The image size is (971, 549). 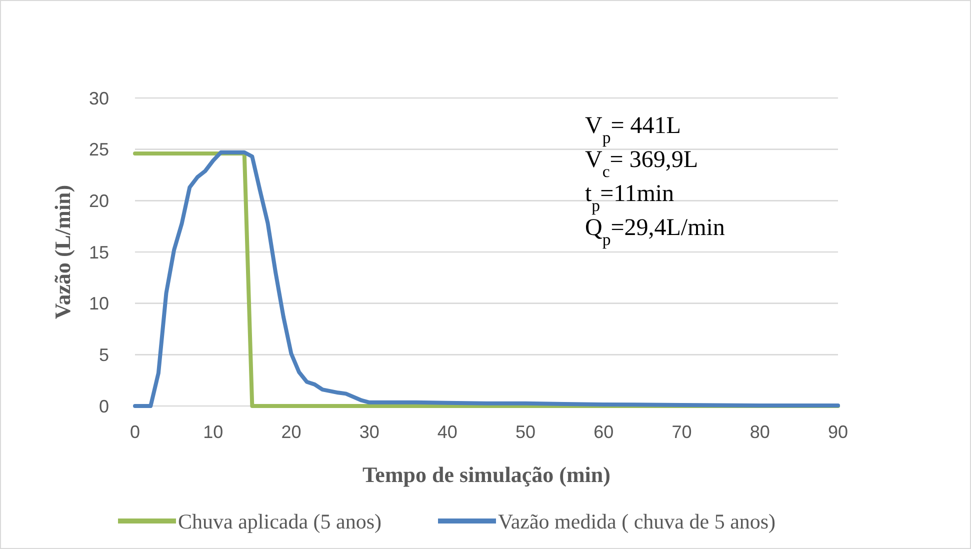 I want to click on y-tick-label: 25, so click(x=98, y=150).